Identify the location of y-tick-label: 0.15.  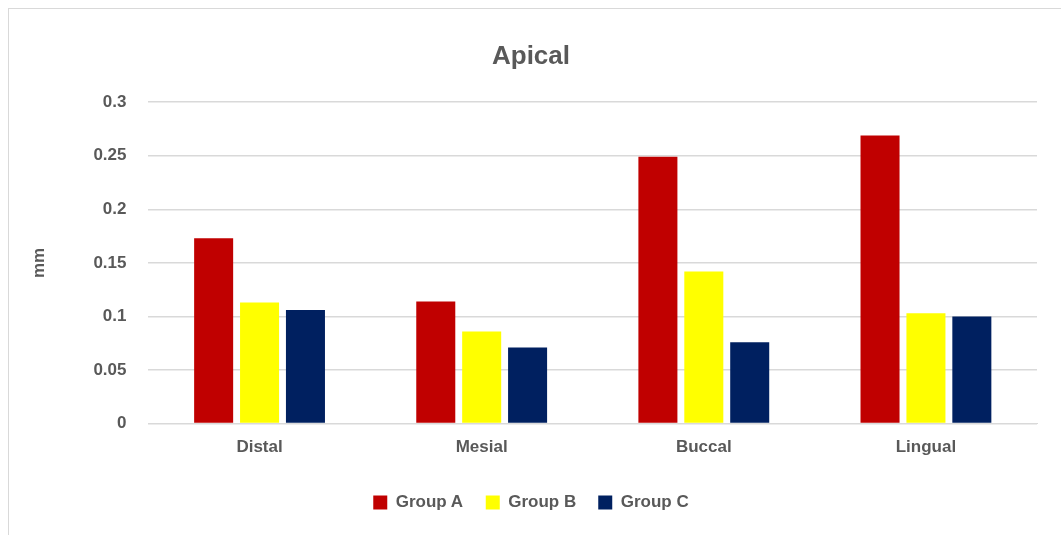
(110, 262).